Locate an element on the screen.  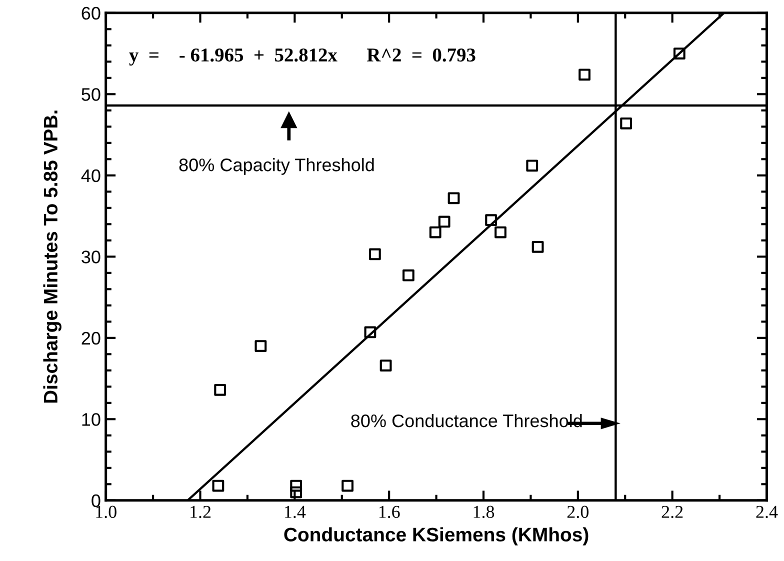
x-tick-label: 1.2 is located at coordinates (200, 512).